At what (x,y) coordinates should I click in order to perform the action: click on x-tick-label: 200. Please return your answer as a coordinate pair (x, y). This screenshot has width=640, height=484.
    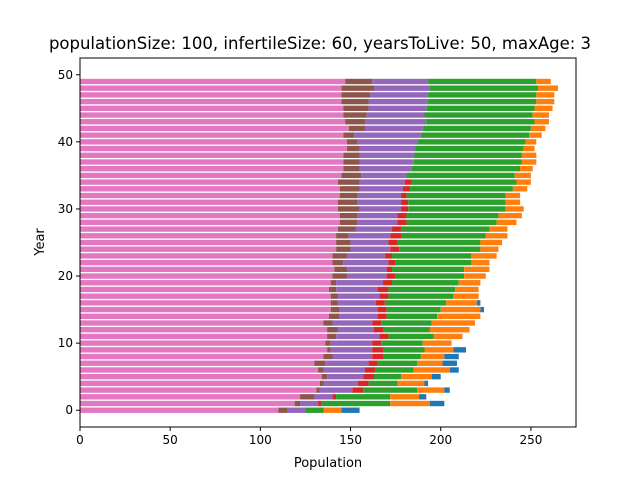
    Looking at the image, I should click on (440, 440).